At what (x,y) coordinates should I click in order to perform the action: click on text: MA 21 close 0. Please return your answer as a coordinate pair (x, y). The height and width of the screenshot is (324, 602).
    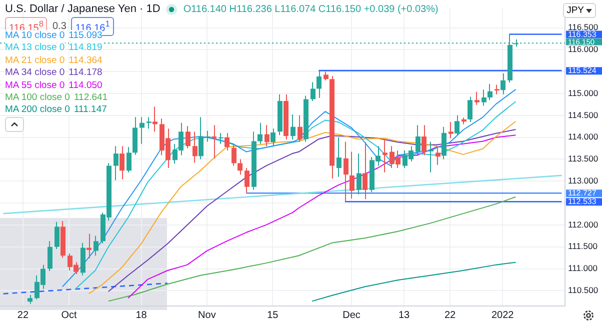
    Looking at the image, I should click on (35, 60).